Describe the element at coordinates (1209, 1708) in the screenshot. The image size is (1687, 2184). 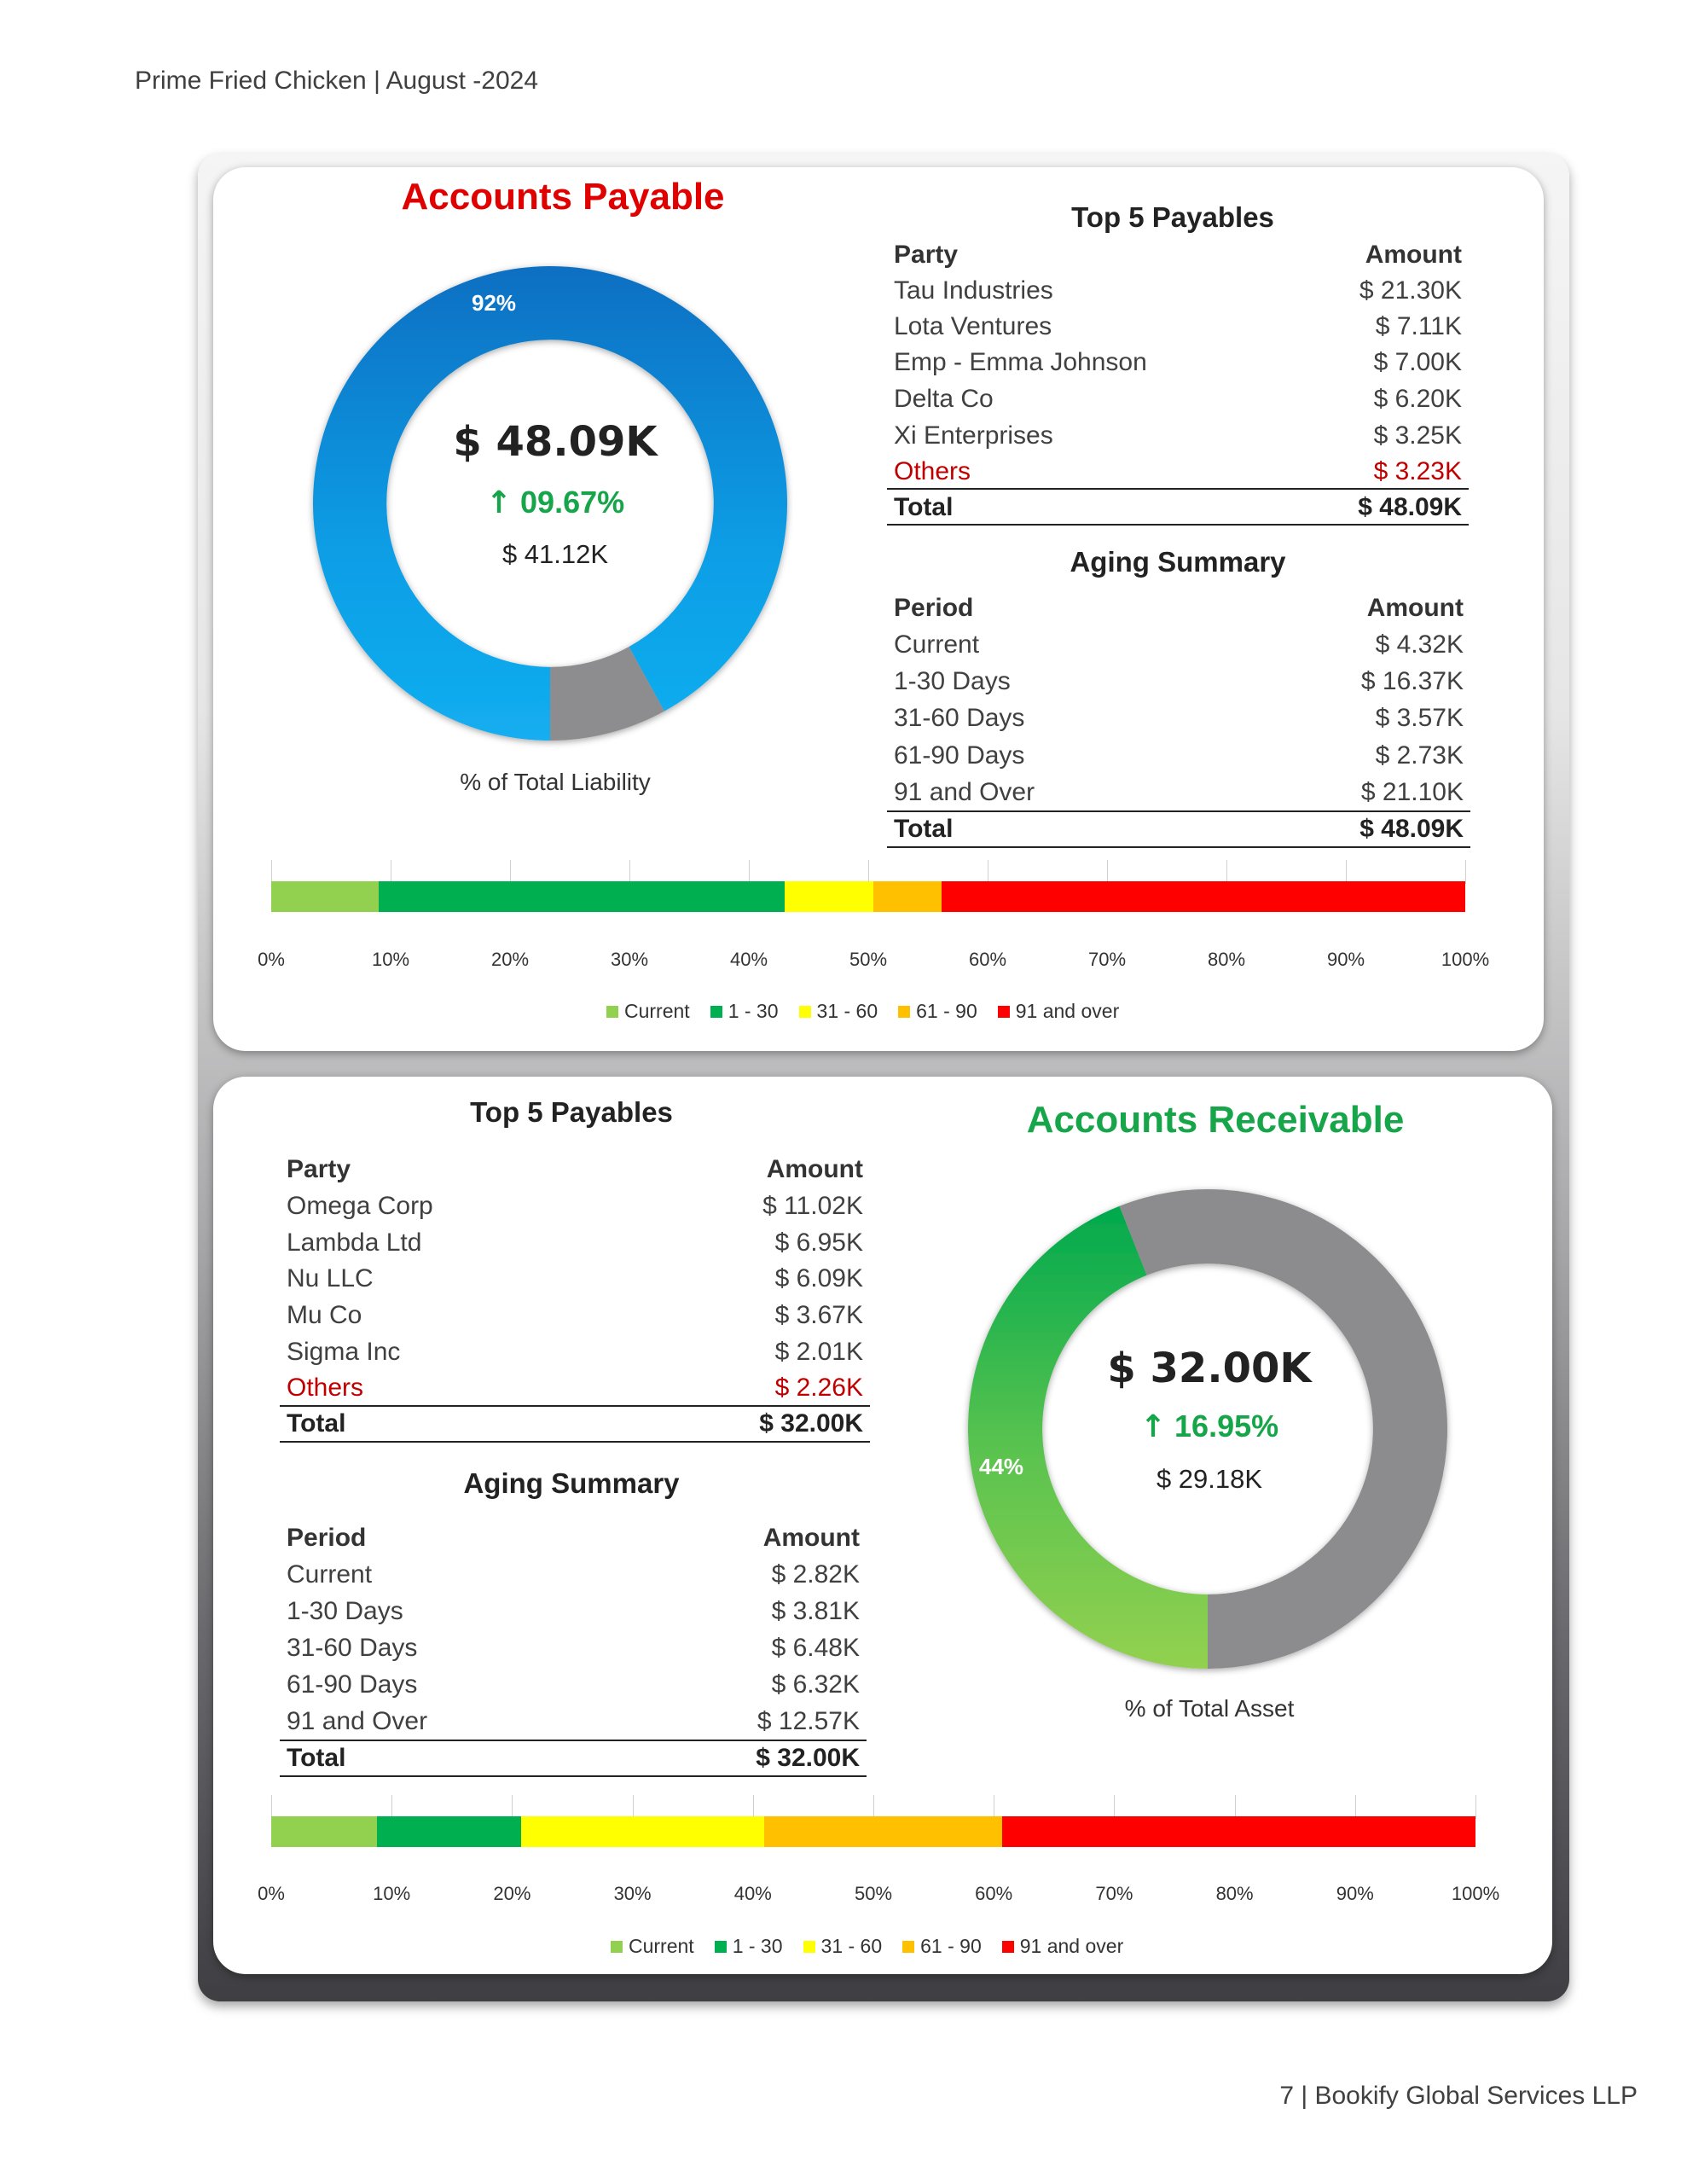
I see `ar-caption: % of Total Asset` at that location.